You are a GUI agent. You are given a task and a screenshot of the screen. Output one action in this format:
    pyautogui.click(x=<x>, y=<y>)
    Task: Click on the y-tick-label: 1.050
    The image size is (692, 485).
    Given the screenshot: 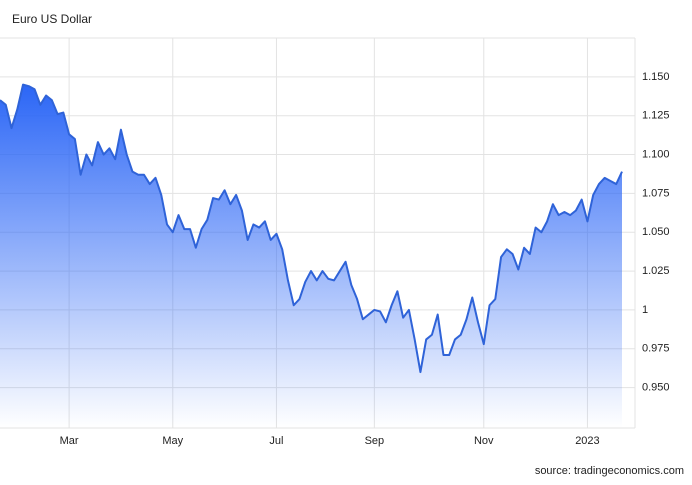 What is the action you would take?
    pyautogui.click(x=656, y=232)
    